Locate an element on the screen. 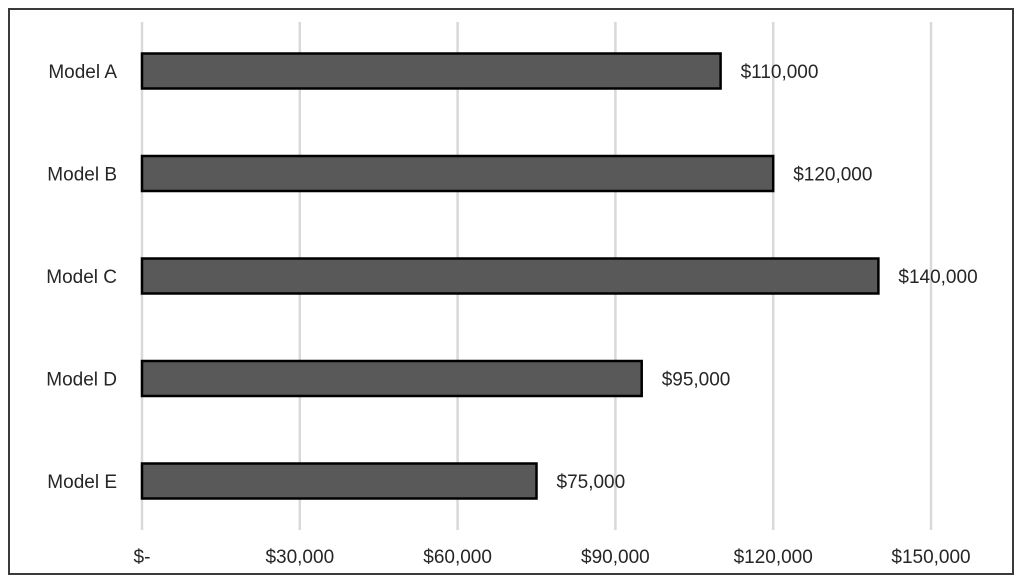 The width and height of the screenshot is (1024, 584). data-label: $110,000 is located at coordinates (780, 72).